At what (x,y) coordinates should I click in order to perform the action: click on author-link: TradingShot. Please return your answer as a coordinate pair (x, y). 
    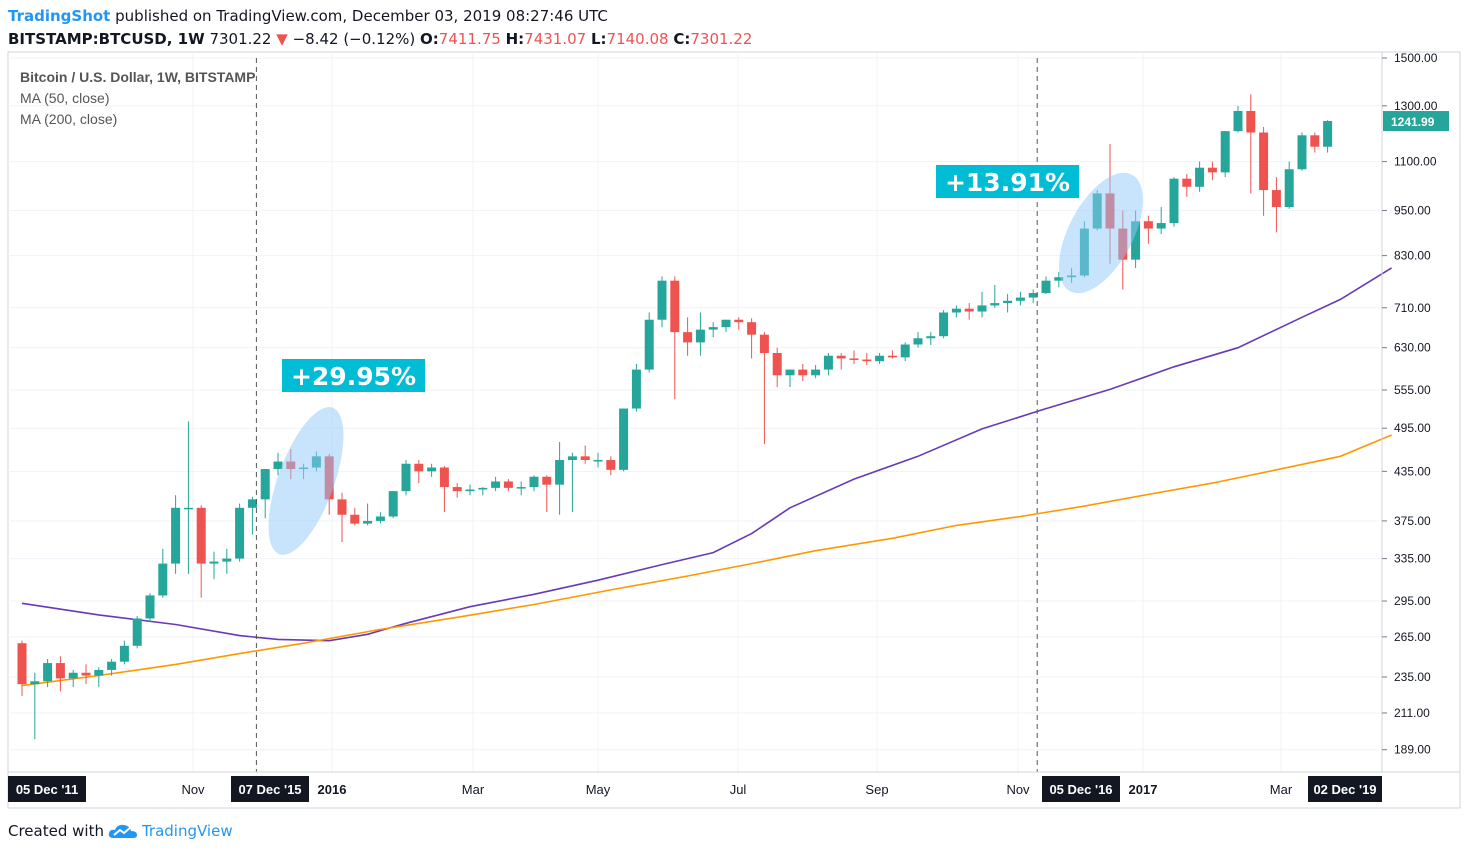
    Looking at the image, I should click on (59, 16).